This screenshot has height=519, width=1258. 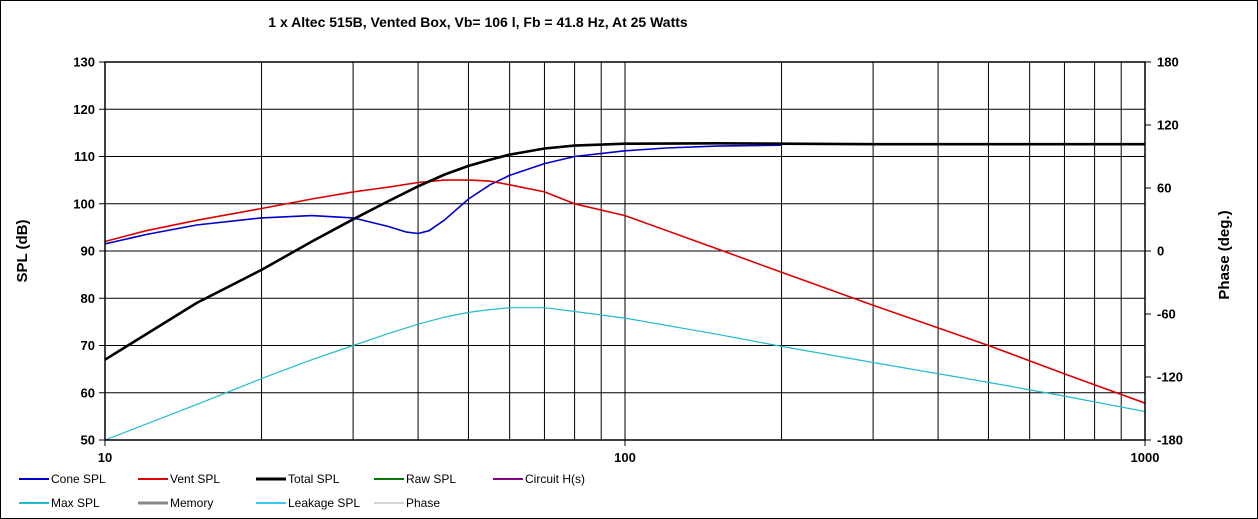 I want to click on legend-label: Circuit H(s), so click(x=555, y=479).